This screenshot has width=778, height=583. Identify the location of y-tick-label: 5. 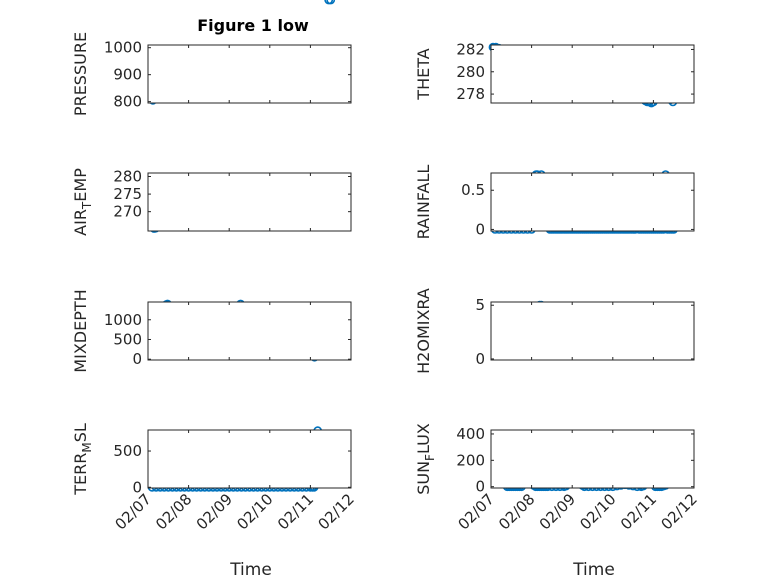
(480, 305).